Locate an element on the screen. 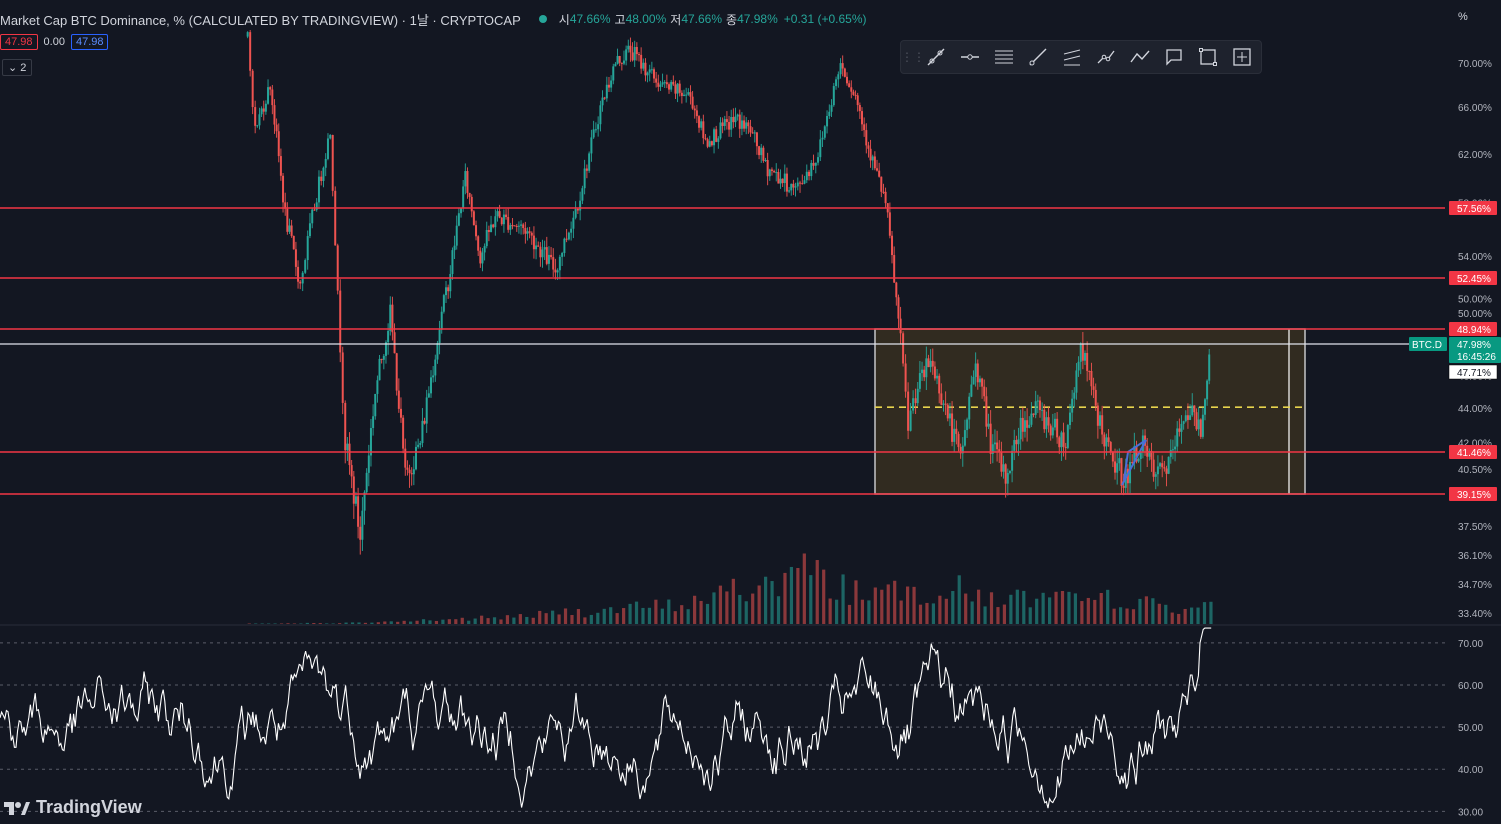 This screenshot has width=1501, height=824. polyline-icon is located at coordinates (1140, 57).